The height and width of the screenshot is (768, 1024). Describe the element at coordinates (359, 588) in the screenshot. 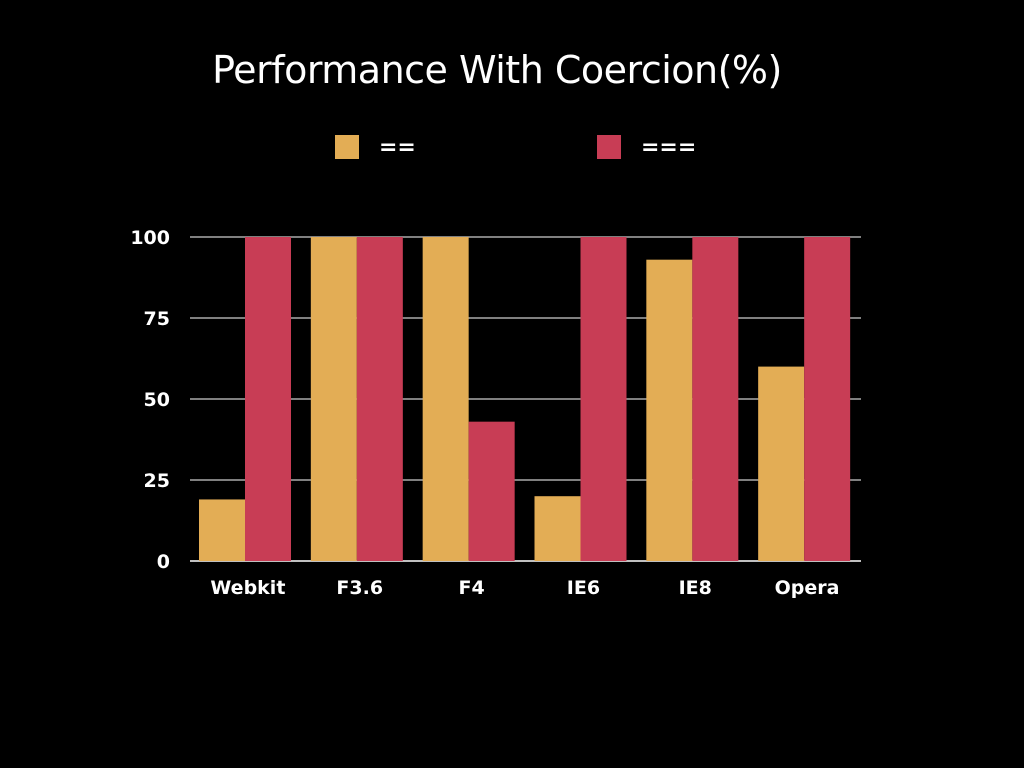

I see `x-tick-label: F3.6` at that location.